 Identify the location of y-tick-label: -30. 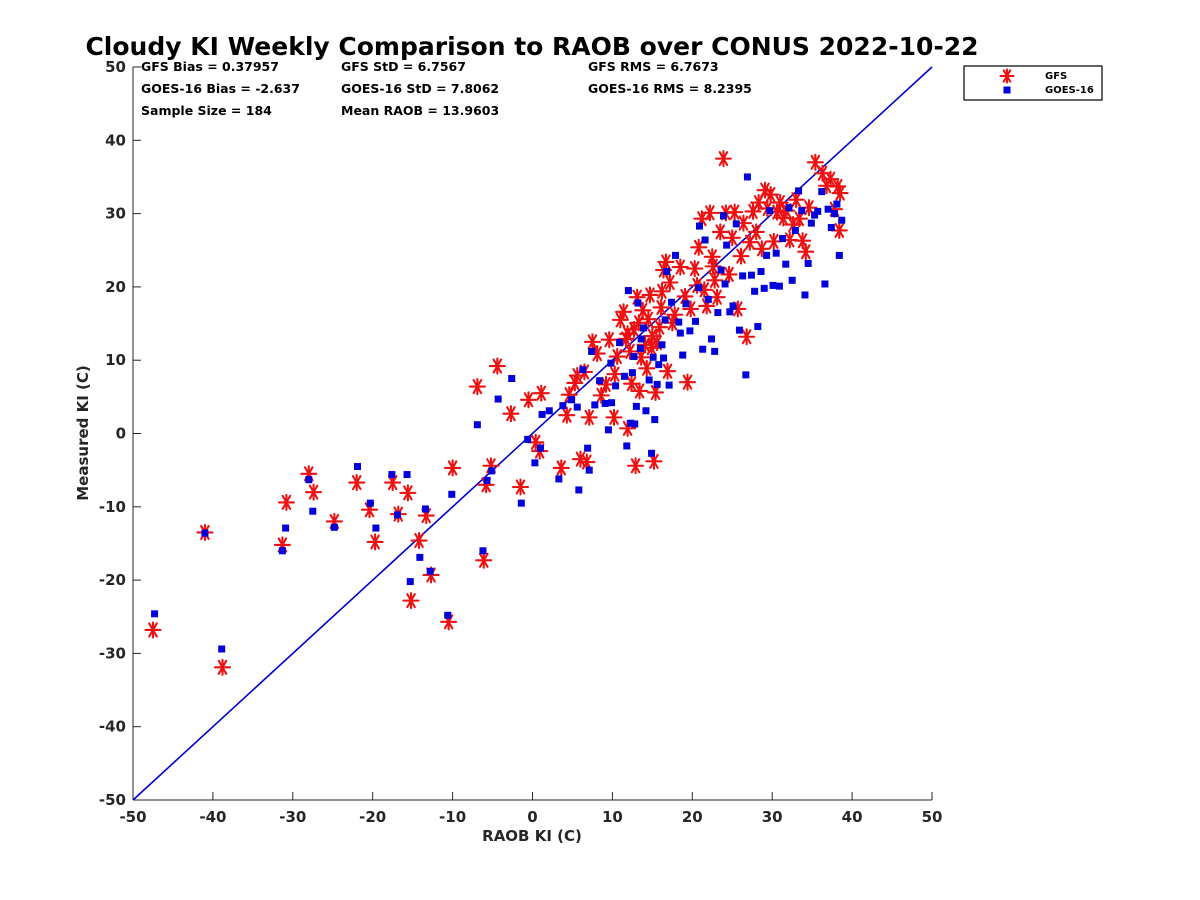
(112, 653).